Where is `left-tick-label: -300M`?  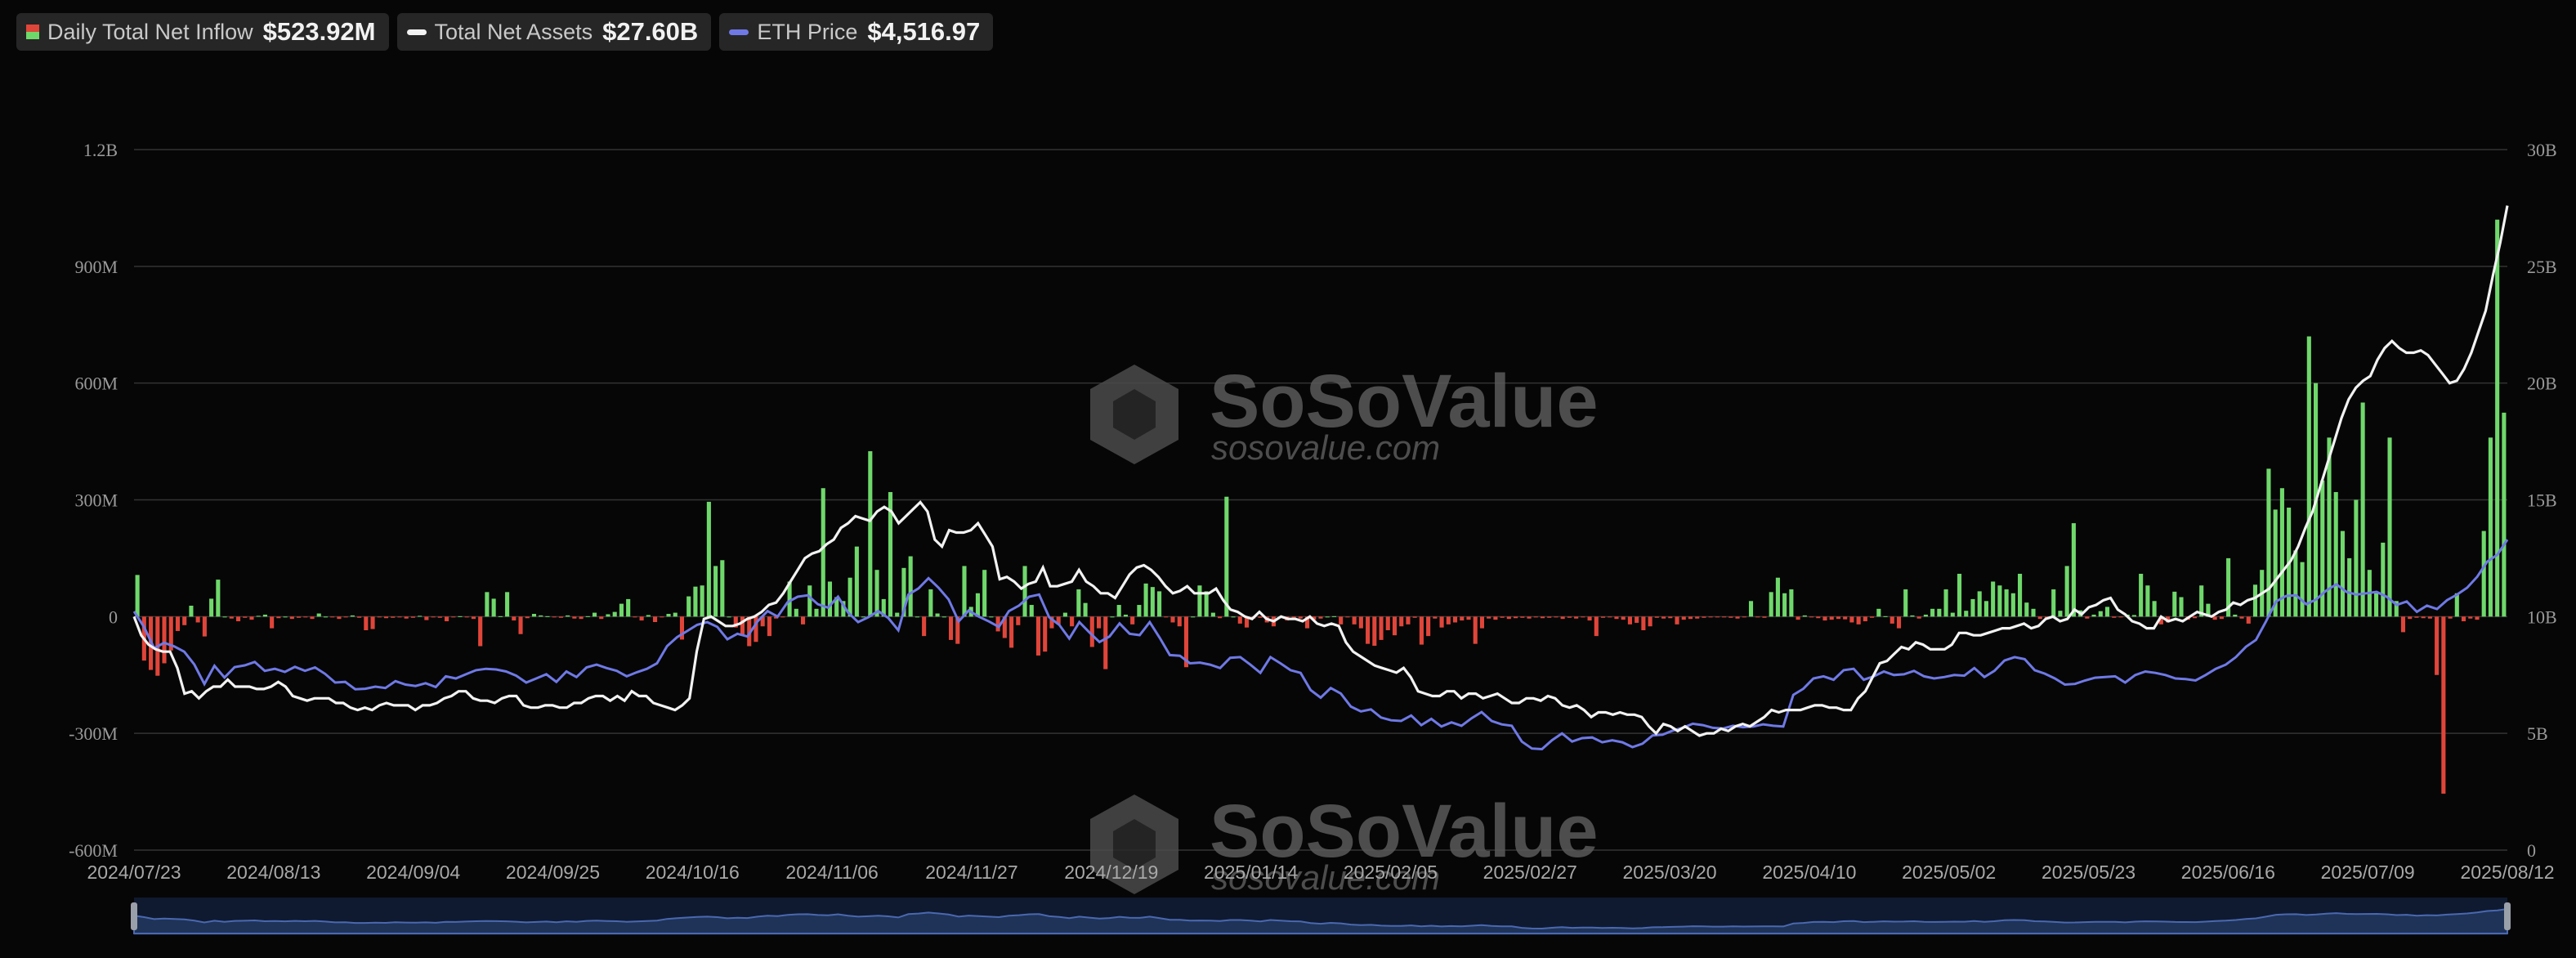
left-tick-label: -300M is located at coordinates (93, 733).